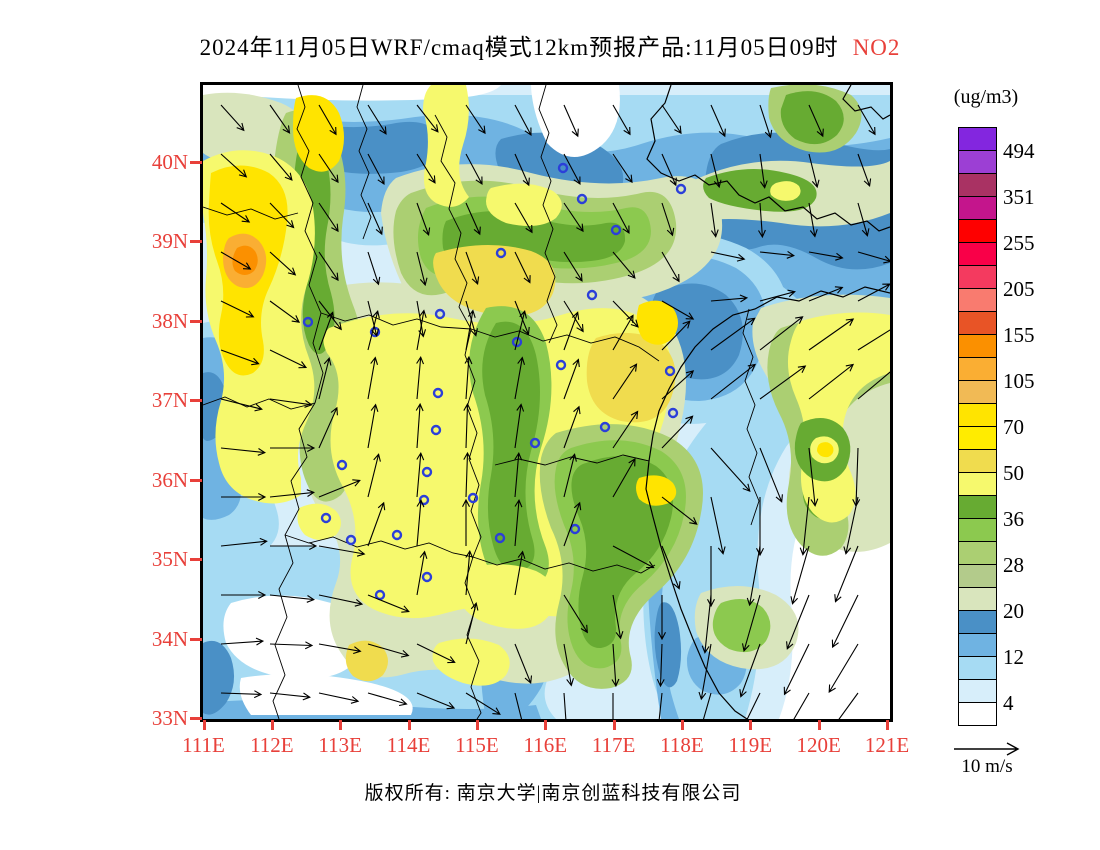  What do you see at coordinates (1019, 289) in the screenshot?
I see `colorbar-tick-label: 205` at bounding box center [1019, 289].